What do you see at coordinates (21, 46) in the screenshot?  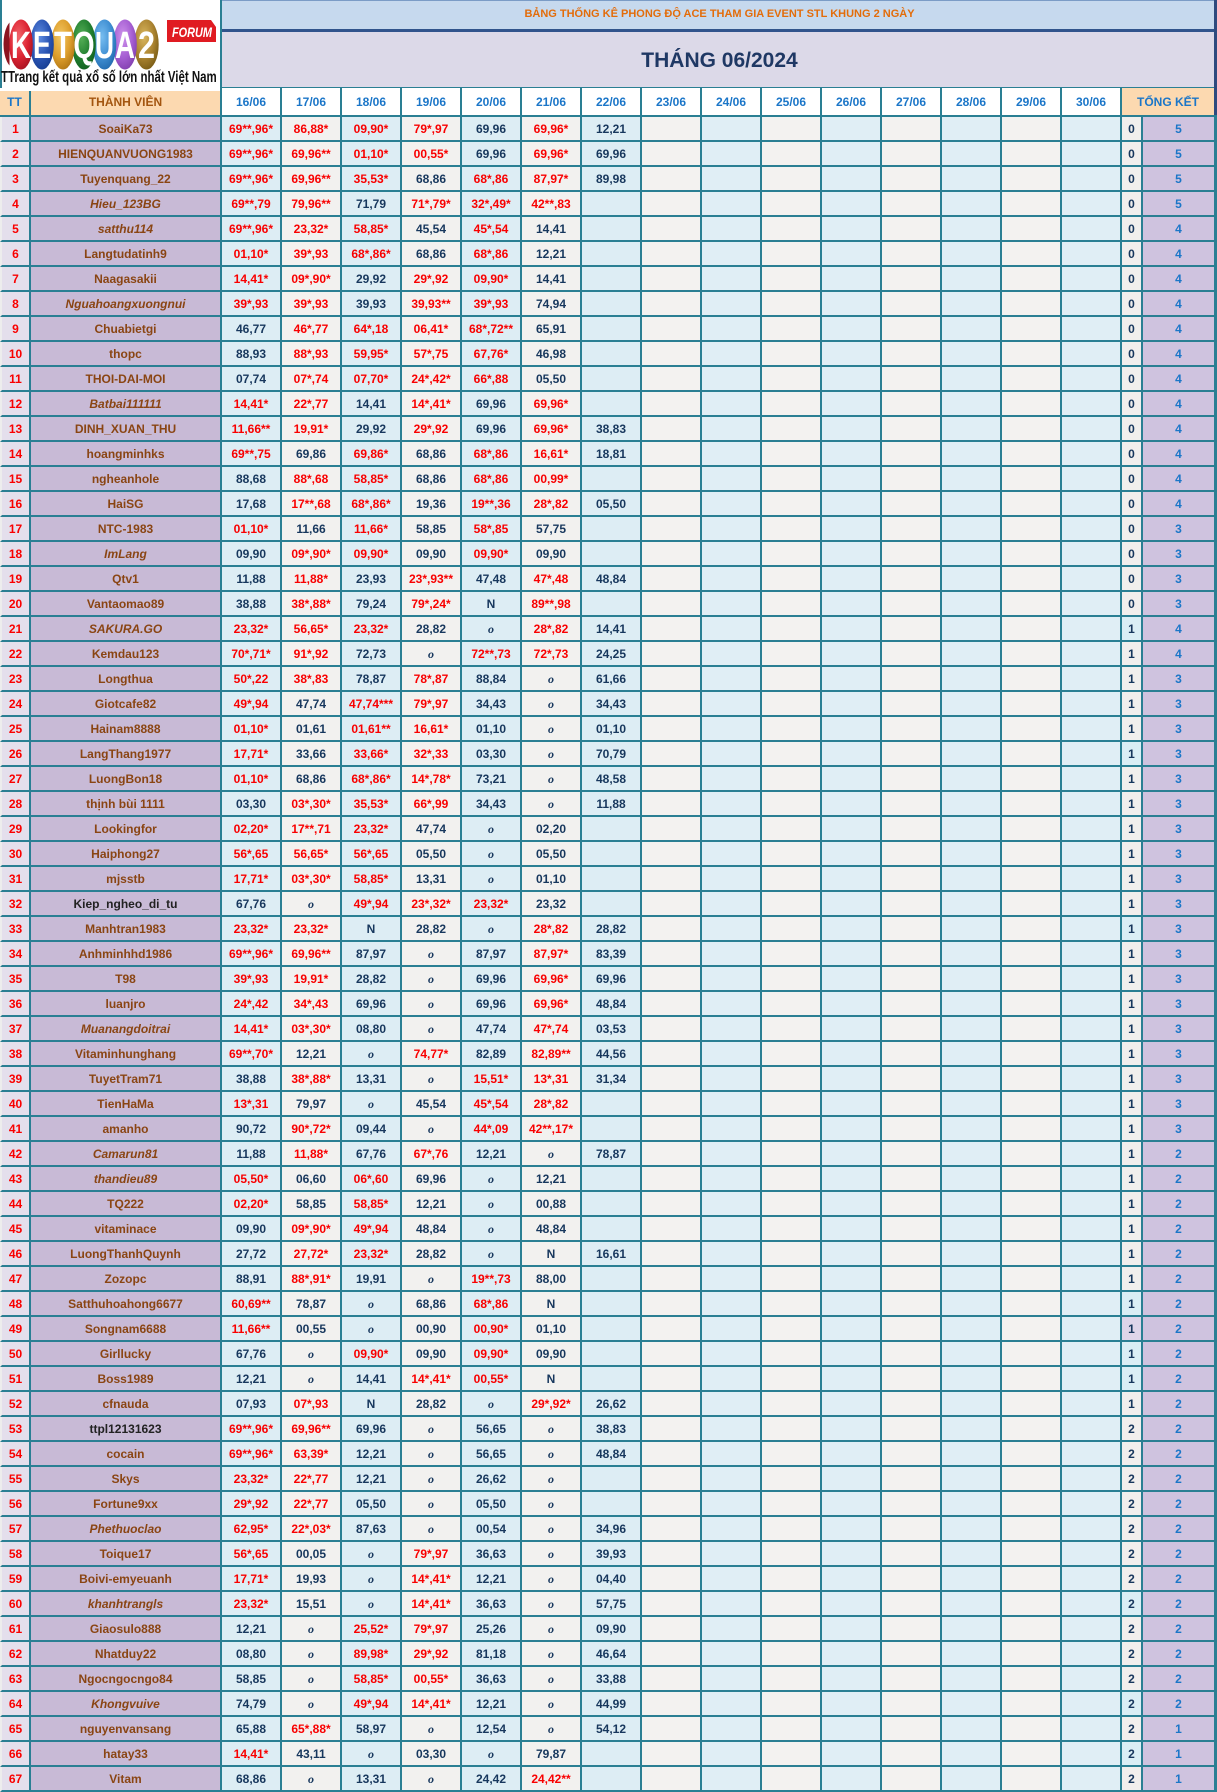 I see `svg-text: K` at bounding box center [21, 46].